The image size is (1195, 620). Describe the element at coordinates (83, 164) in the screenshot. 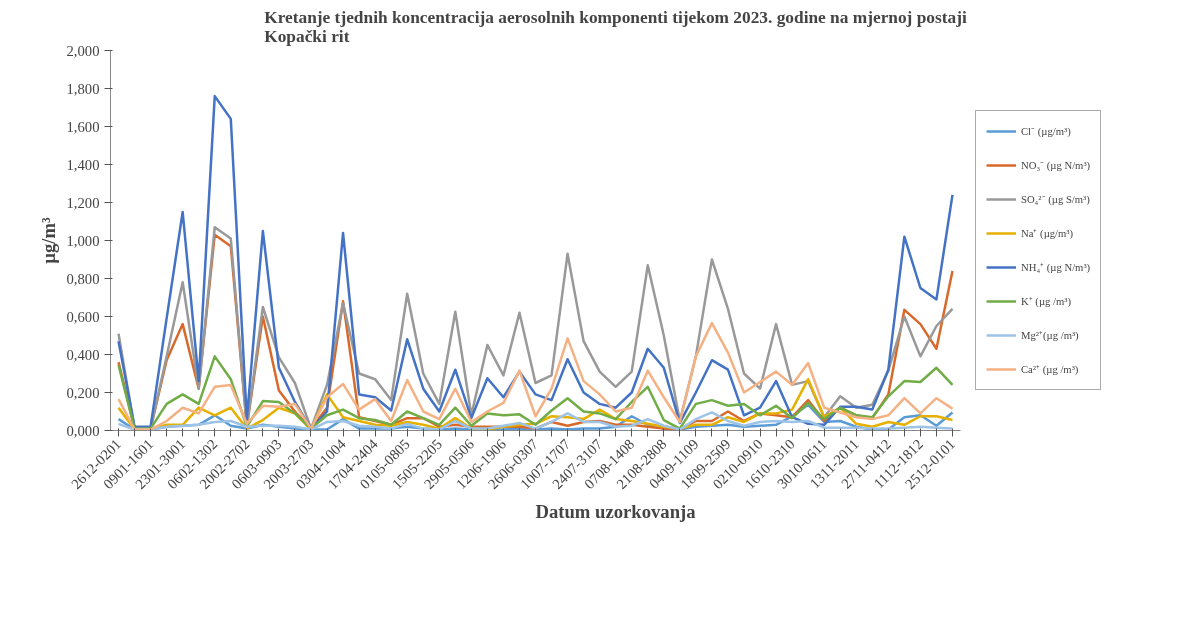

I see `y-tick-label: 1,400` at that location.